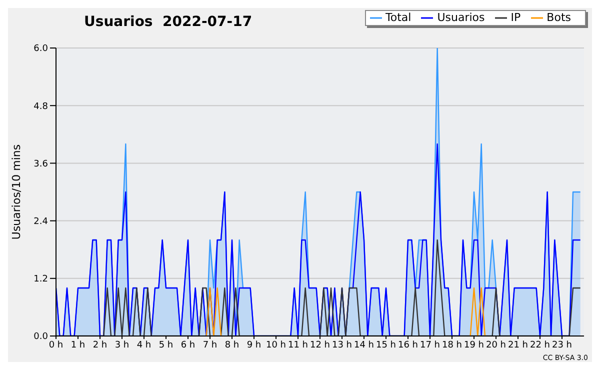 The width and height of the screenshot is (600, 370). Describe the element at coordinates (188, 345) in the screenshot. I see `x-tick-label: 6 h` at that location.